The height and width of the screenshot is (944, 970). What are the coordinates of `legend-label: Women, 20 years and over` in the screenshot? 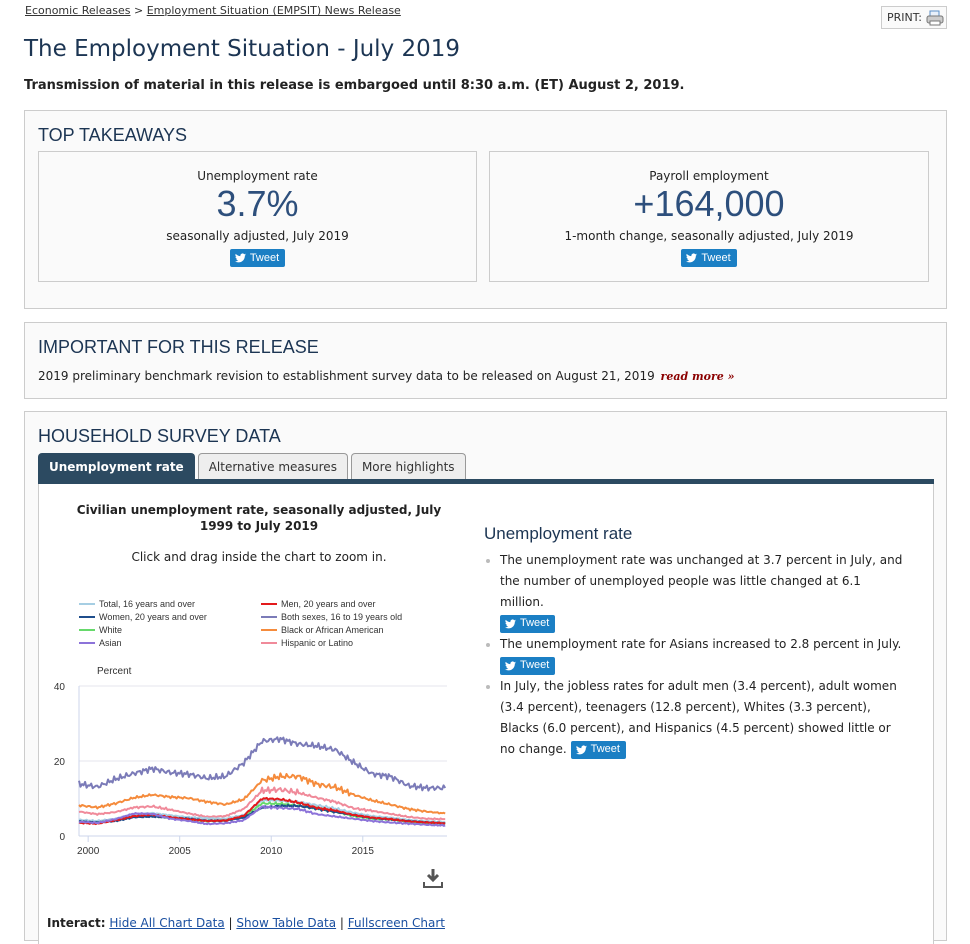 It's located at (153, 617).